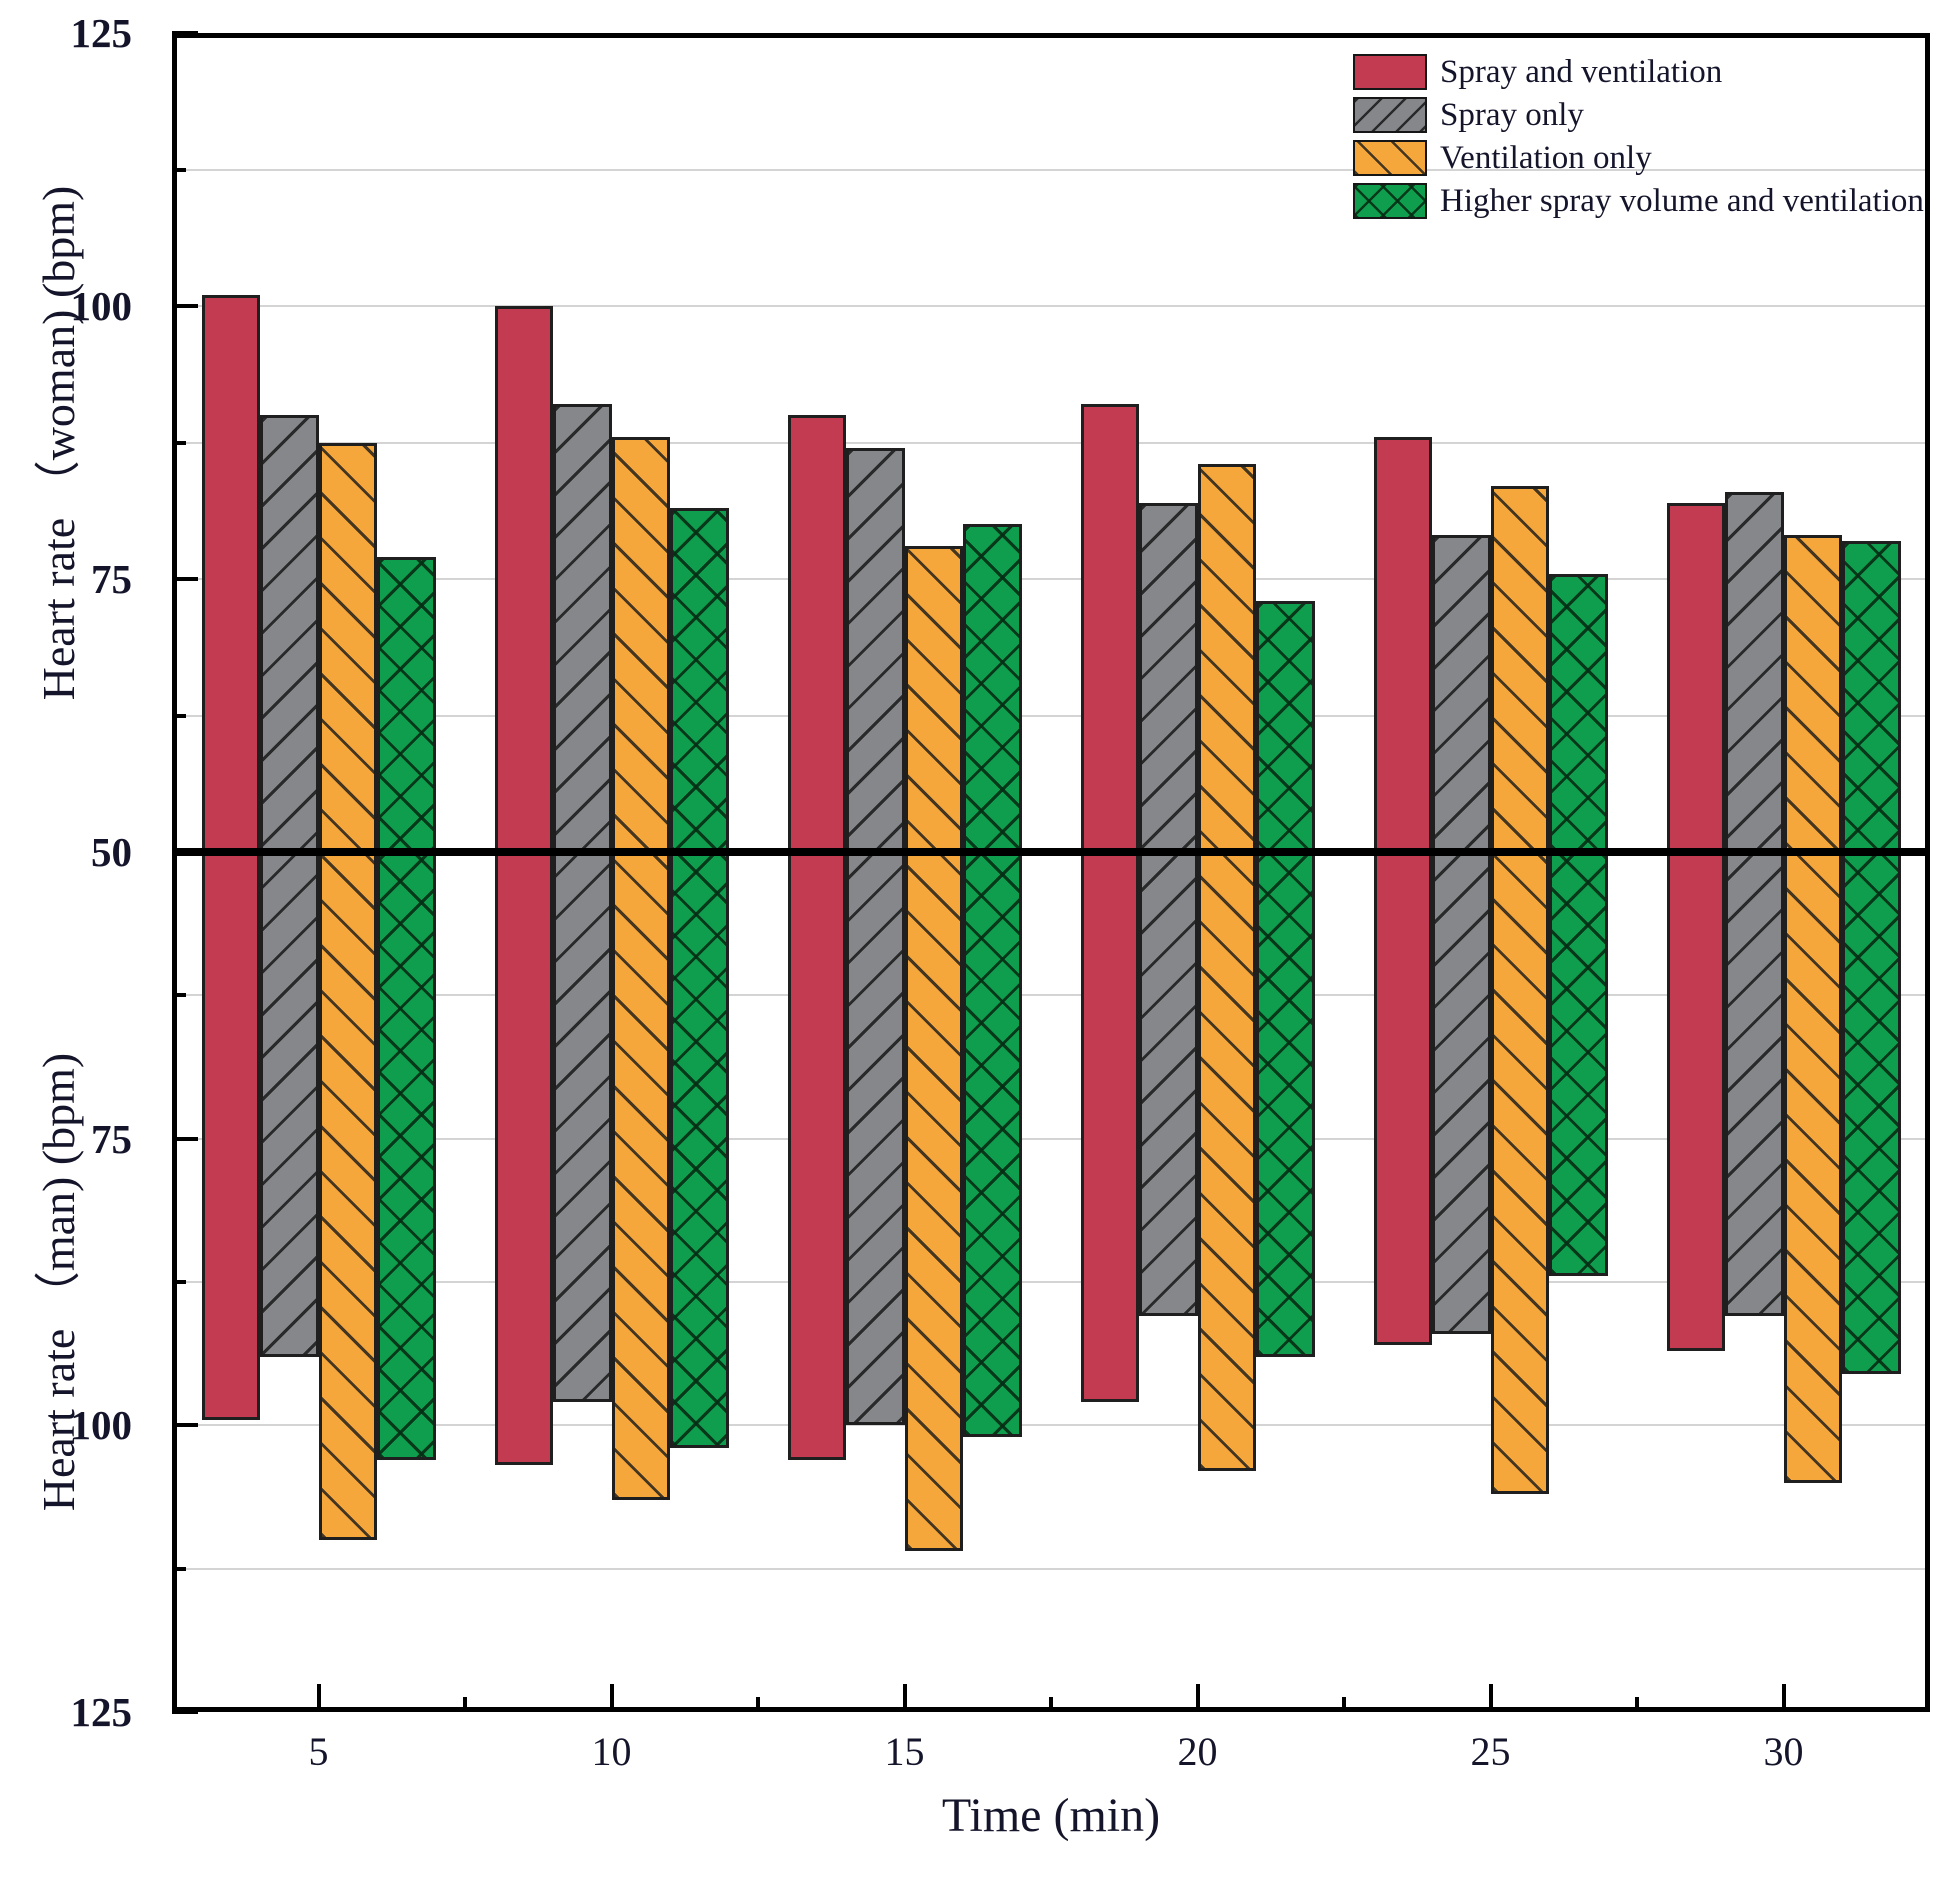 The height and width of the screenshot is (1885, 1948). I want to click on bar-spray-only-20min, so click(1168, 909).